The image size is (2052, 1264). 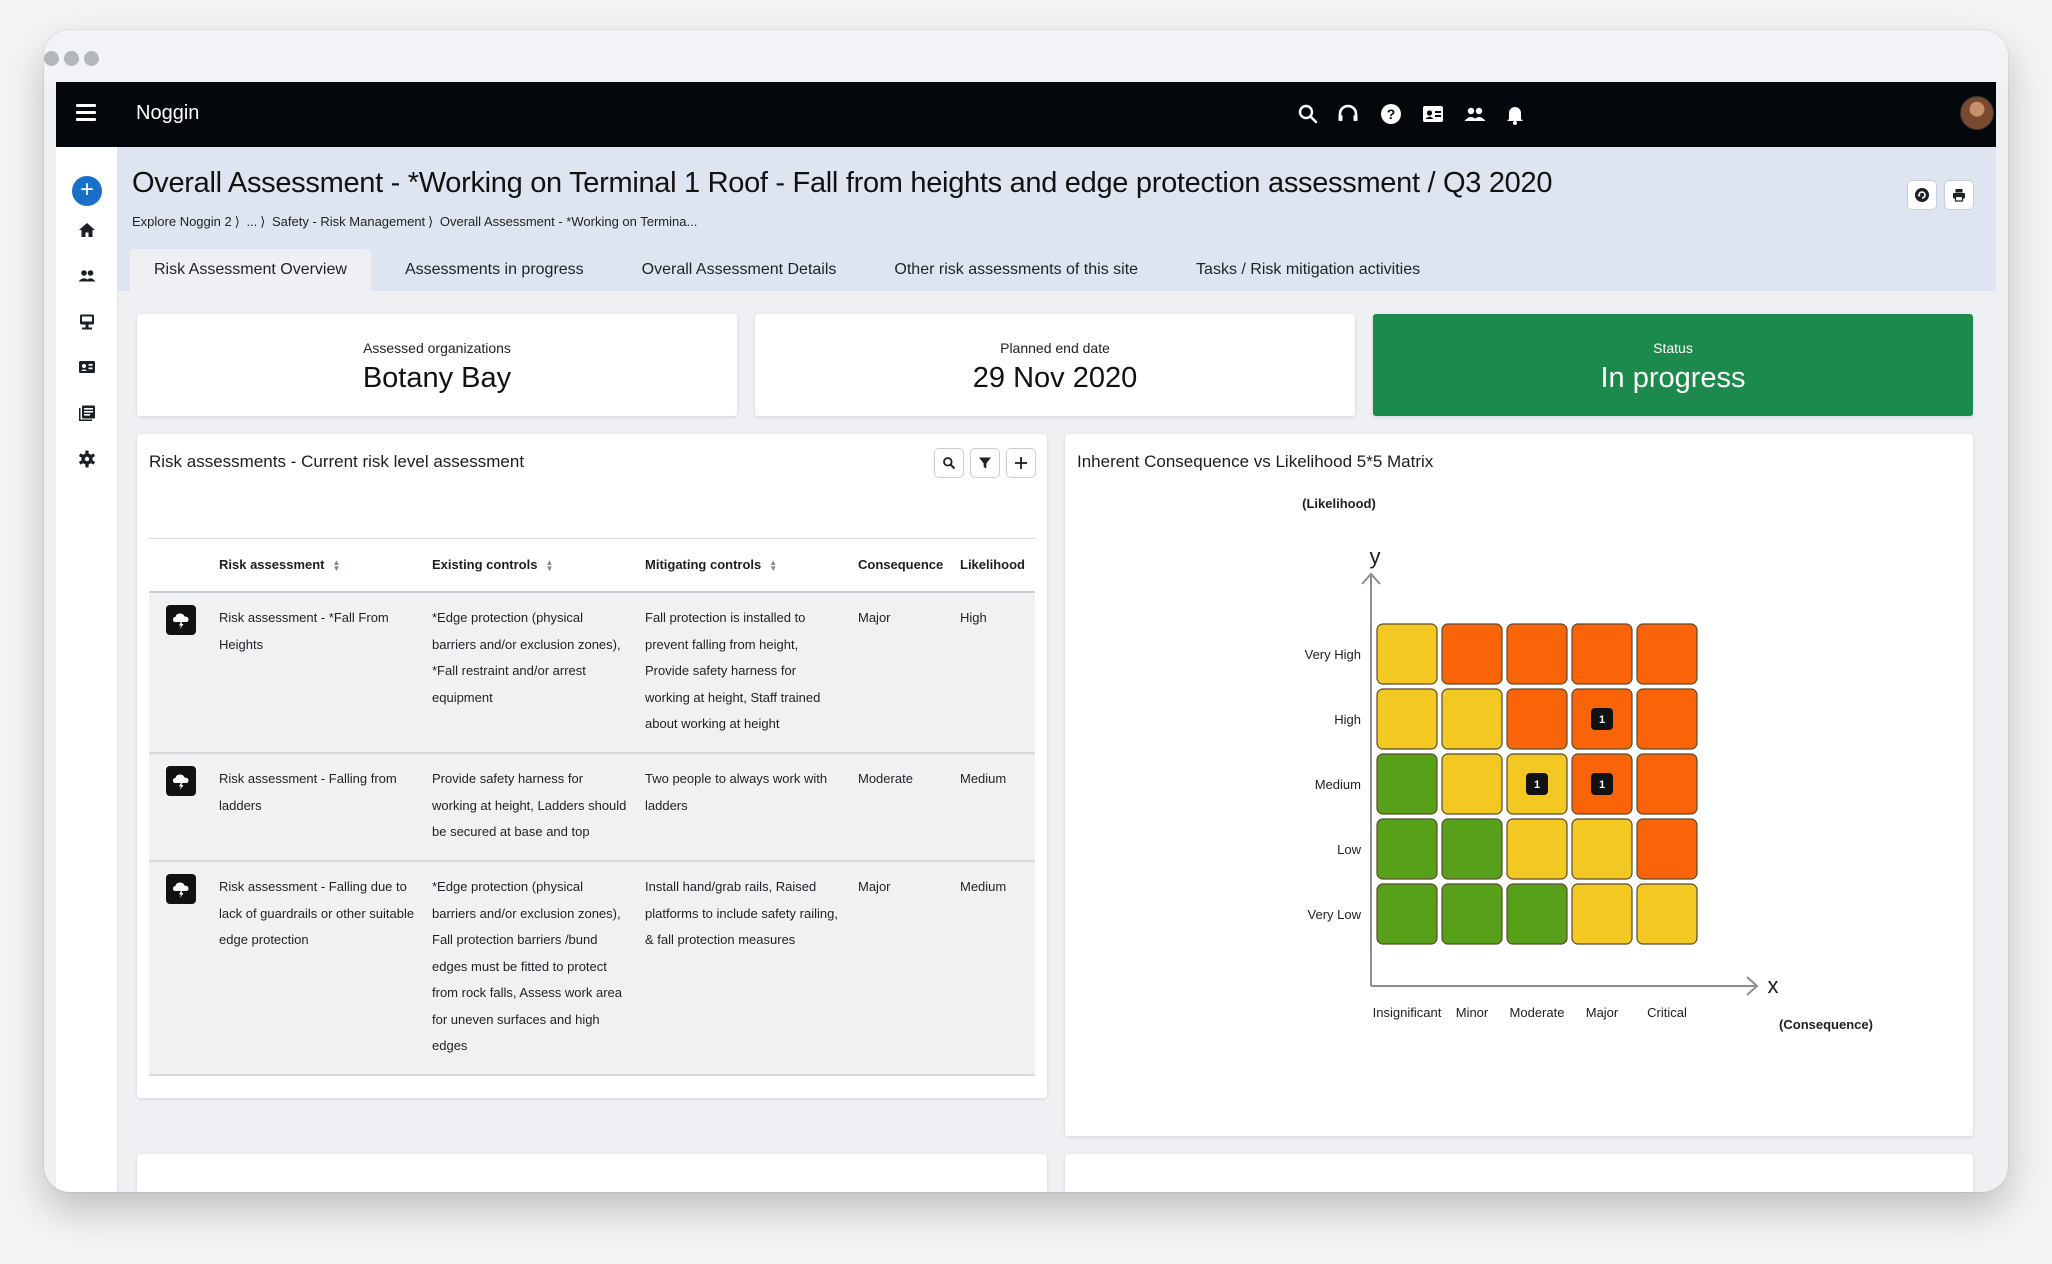 I want to click on residual-matrix-panel, so click(x=1519, y=1173).